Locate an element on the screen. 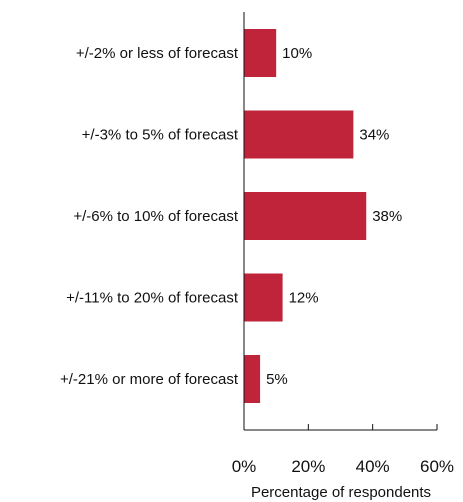 The width and height of the screenshot is (463, 502). category-label: +/-6% to 10% of forecast is located at coordinates (156, 216).